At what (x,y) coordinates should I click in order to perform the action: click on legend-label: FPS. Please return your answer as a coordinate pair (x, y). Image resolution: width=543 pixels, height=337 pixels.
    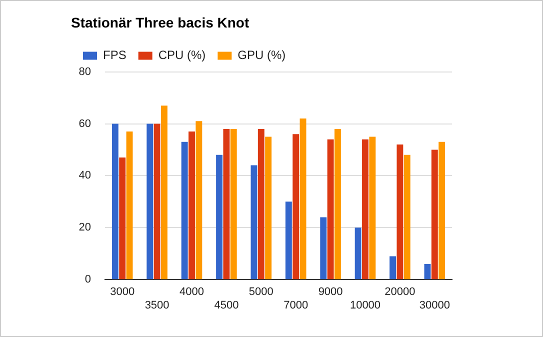
    Looking at the image, I should click on (114, 55).